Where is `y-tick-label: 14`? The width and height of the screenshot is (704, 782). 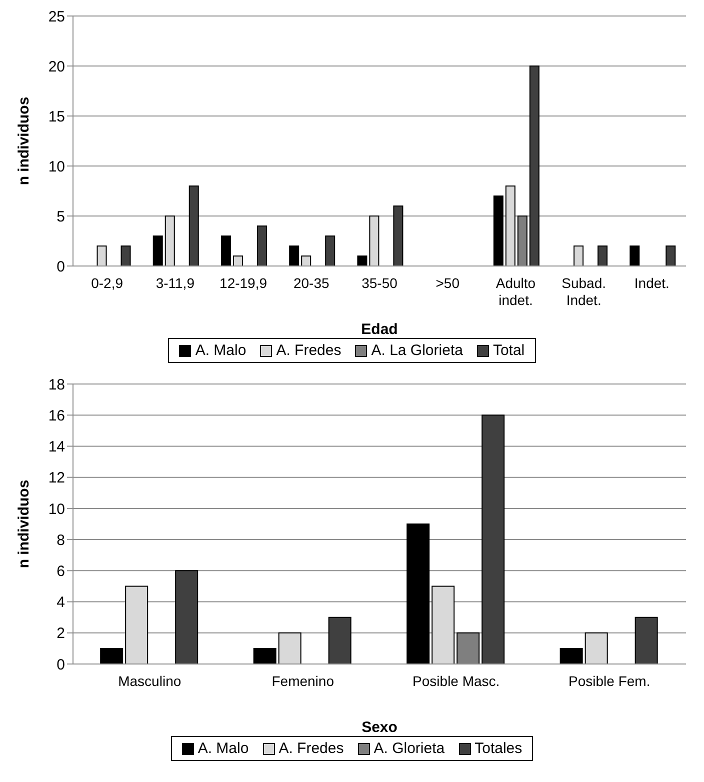 y-tick-label: 14 is located at coordinates (56, 447).